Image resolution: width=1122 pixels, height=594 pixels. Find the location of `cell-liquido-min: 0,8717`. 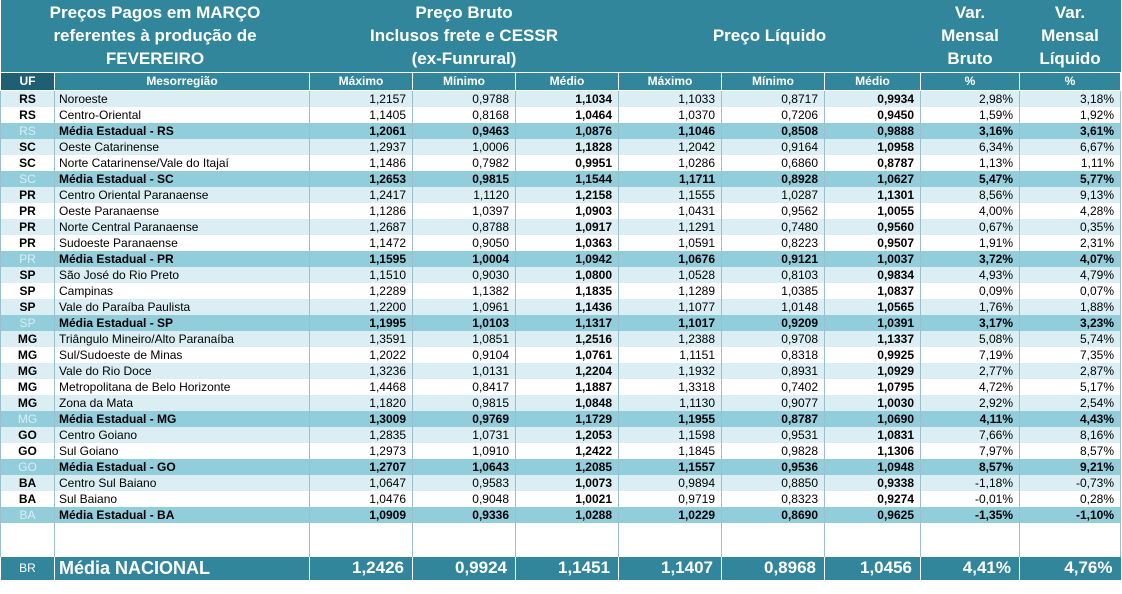

cell-liquido-min: 0,8717 is located at coordinates (773, 98).